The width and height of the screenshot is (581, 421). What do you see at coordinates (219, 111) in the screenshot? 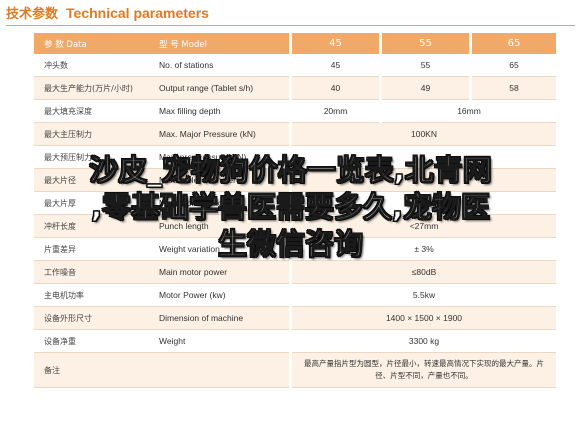
I see `row-label-en: Max filling depth` at bounding box center [219, 111].